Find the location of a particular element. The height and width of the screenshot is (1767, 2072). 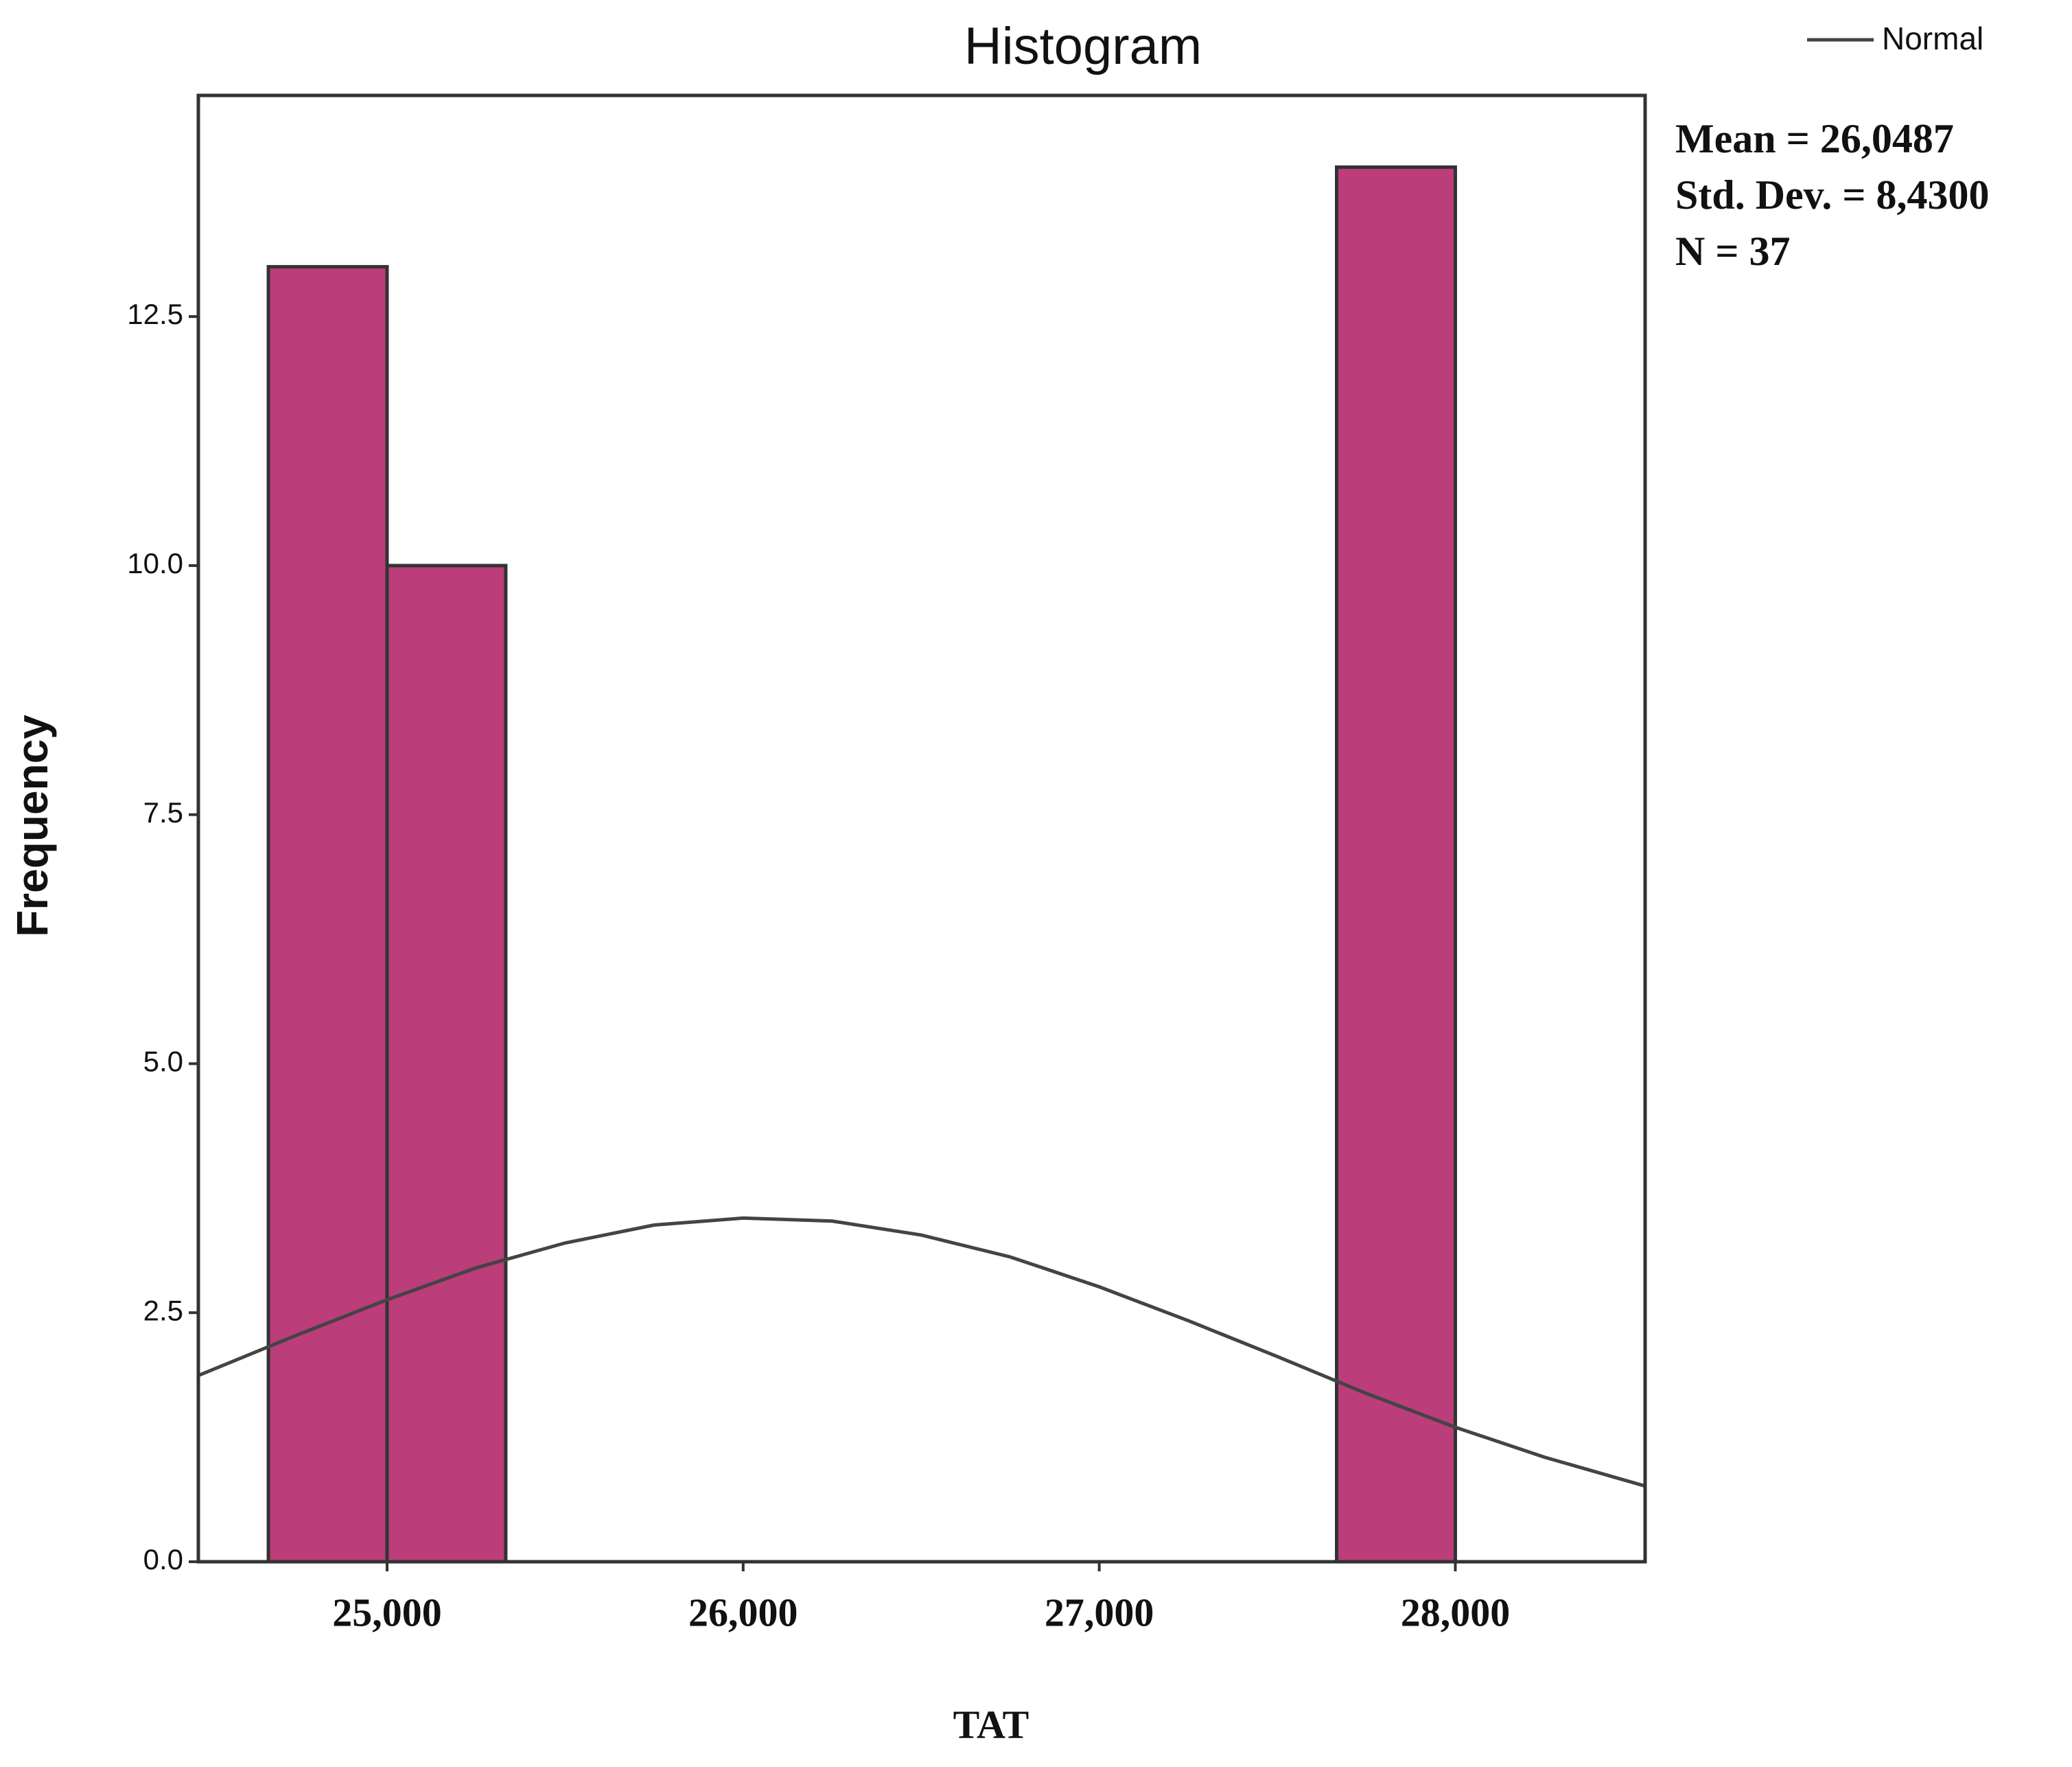

x-tick-label: 25,000 is located at coordinates (387, 1612).